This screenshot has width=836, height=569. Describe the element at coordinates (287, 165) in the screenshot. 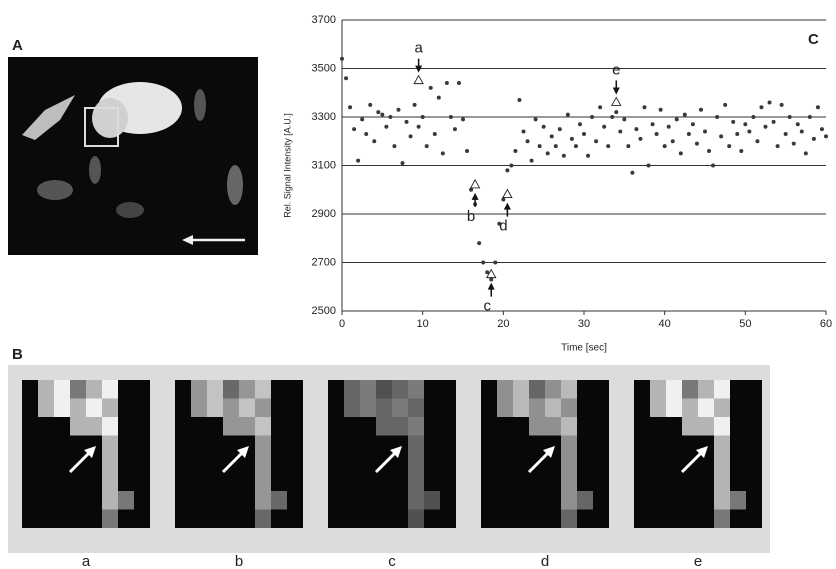

I see `y-axis-label: Rel. Signal Intensity [A.U.]` at that location.